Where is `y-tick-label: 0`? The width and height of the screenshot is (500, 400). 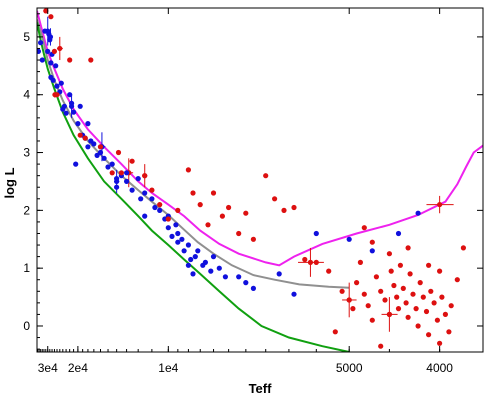
y-tick-label: 0 is located at coordinates (26, 326).